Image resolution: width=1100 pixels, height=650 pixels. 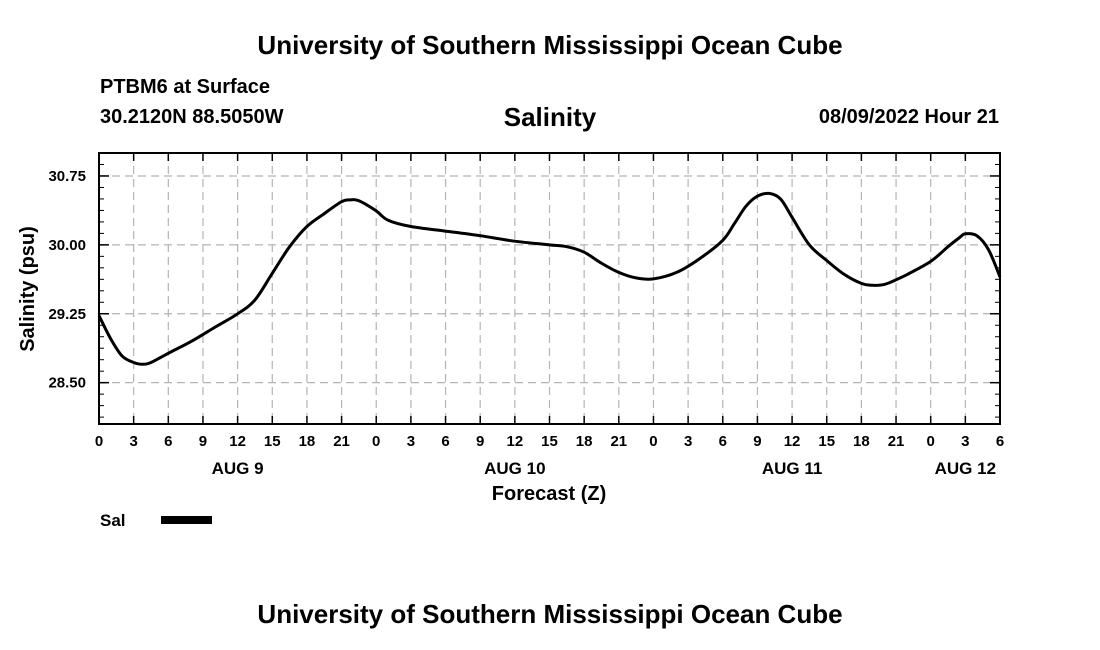 What do you see at coordinates (908, 117) in the screenshot?
I see `forecast-timestamp: 08/09/2022 Hour 21` at bounding box center [908, 117].